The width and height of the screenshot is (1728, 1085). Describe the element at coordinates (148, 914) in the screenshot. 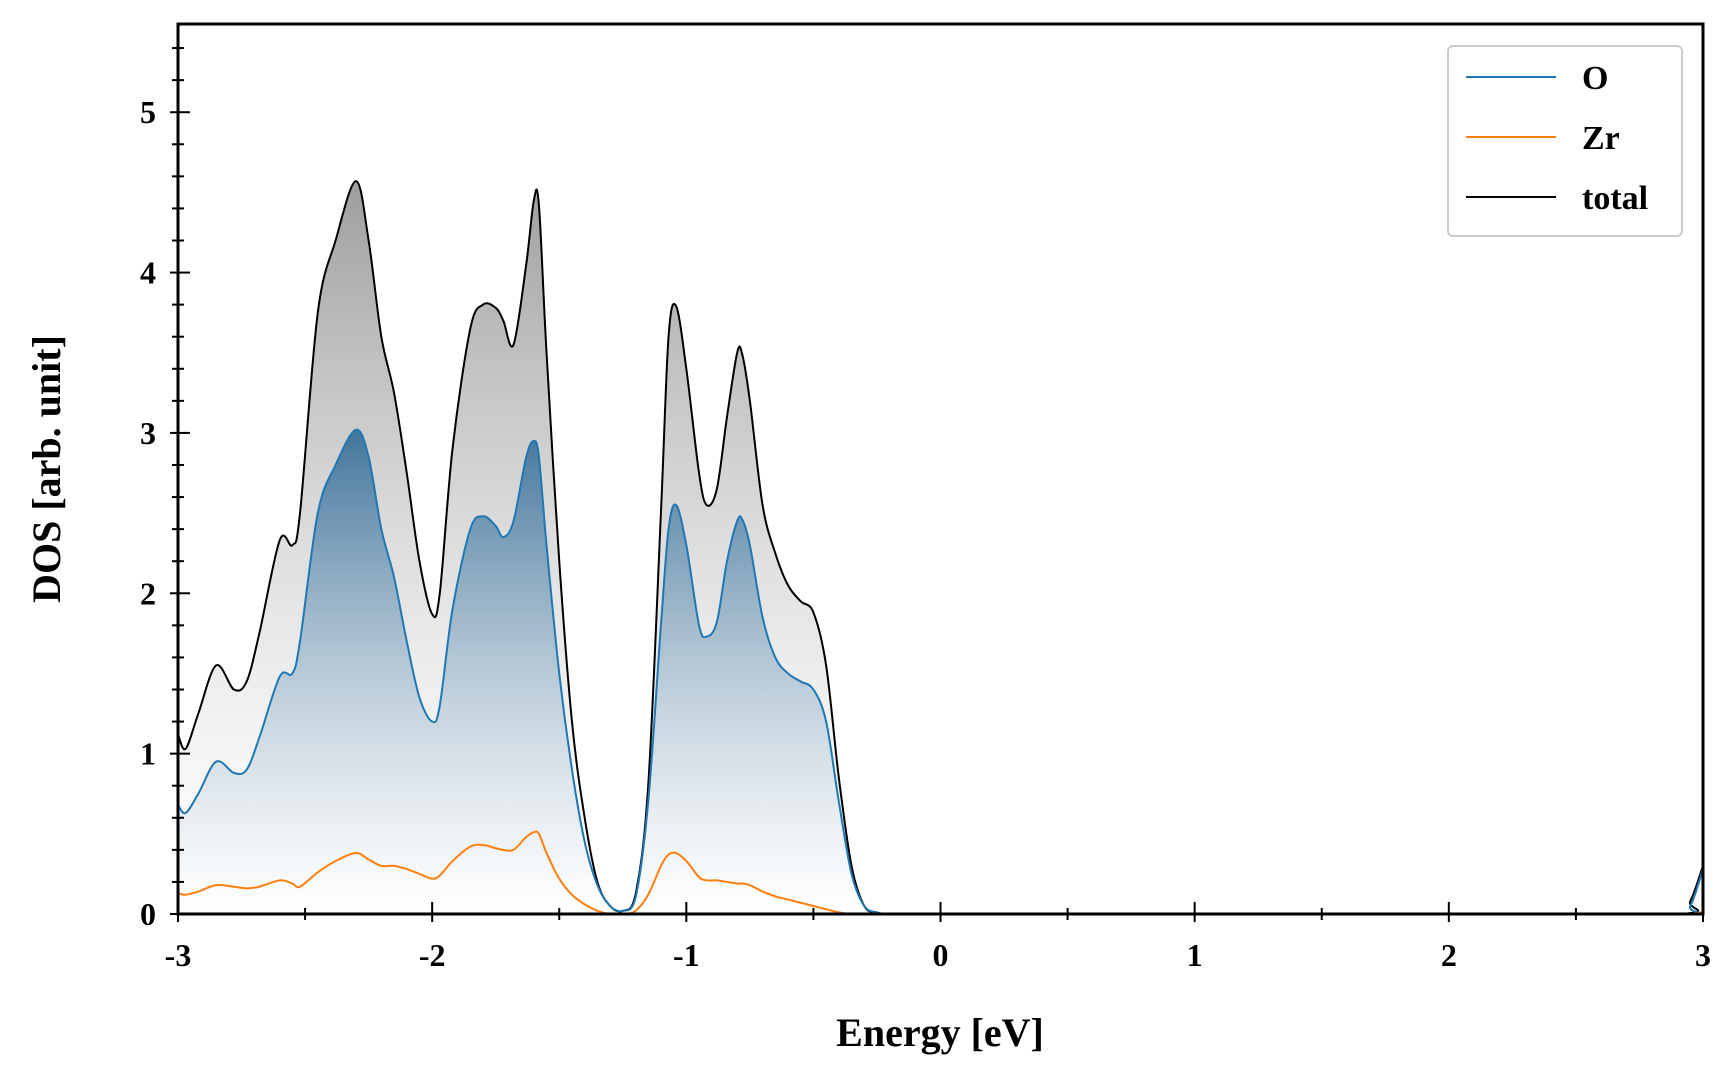

I see `y-tick-label: 0` at that location.